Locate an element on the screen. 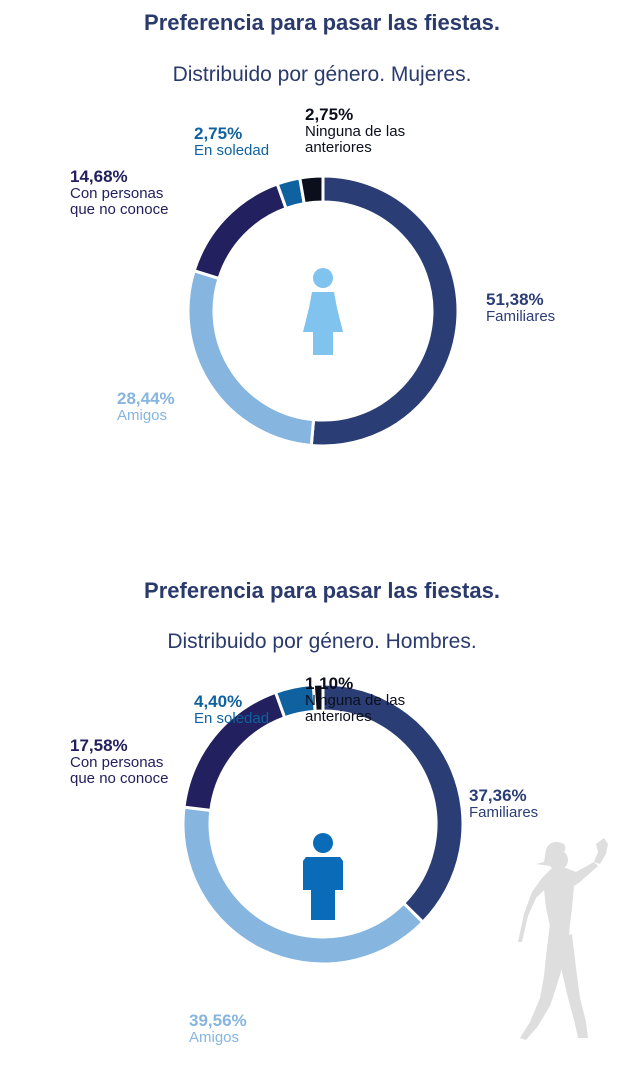 This screenshot has height=1080, width=624. label-personas: 14,68% Con personas que no conoce is located at coordinates (119, 192).